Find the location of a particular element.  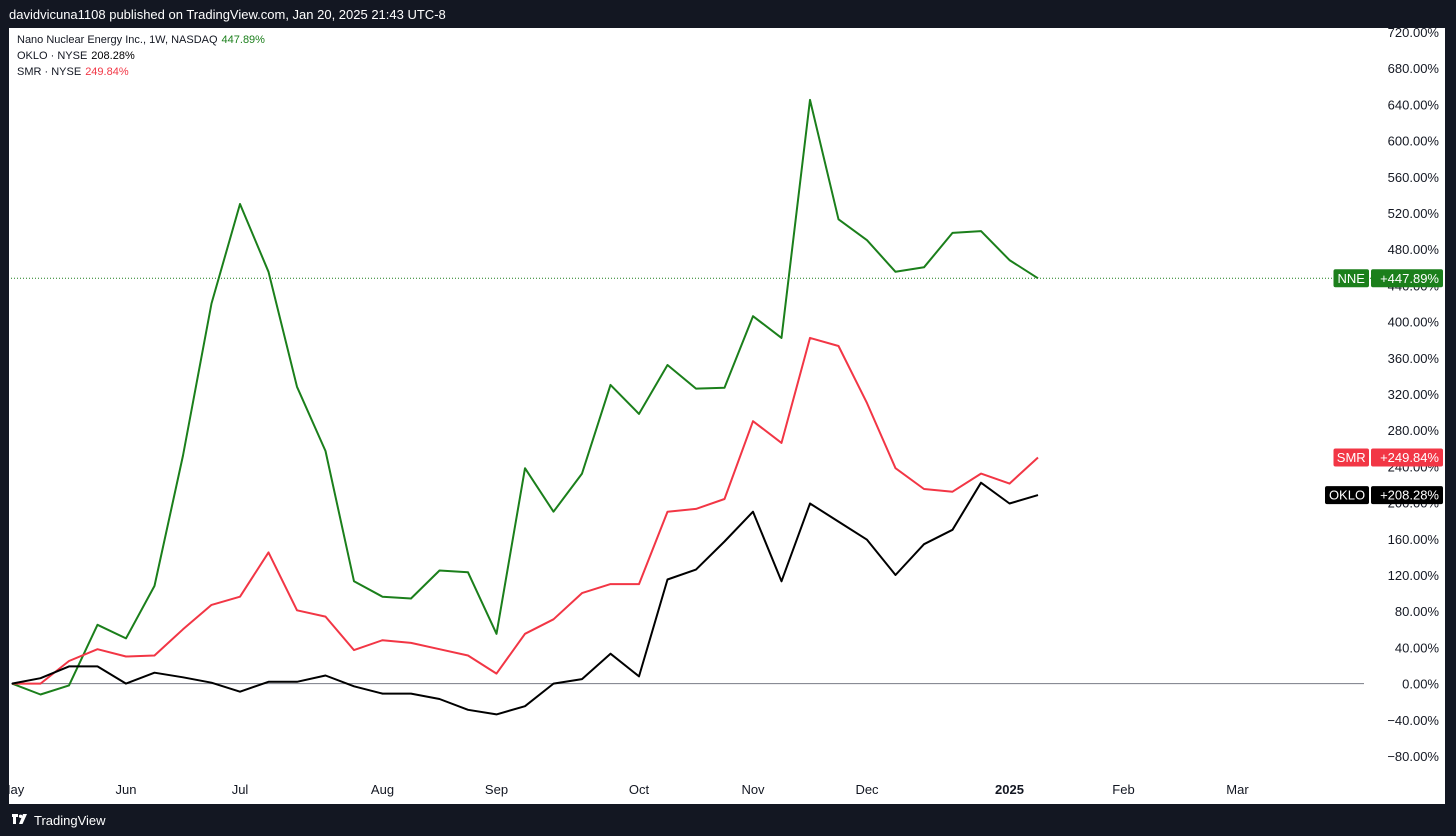

y-tick-label: 280.00% is located at coordinates (1414, 430).